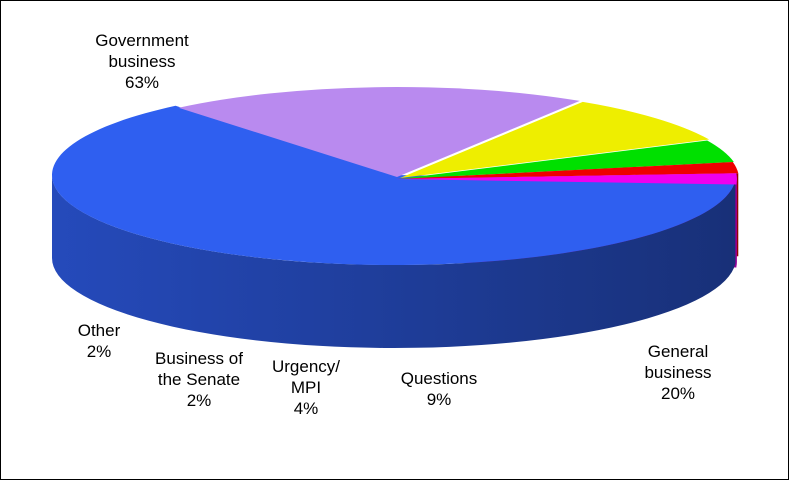  What do you see at coordinates (568, 170) in the screenshot?
I see `business-of-the-senate-slice` at bounding box center [568, 170].